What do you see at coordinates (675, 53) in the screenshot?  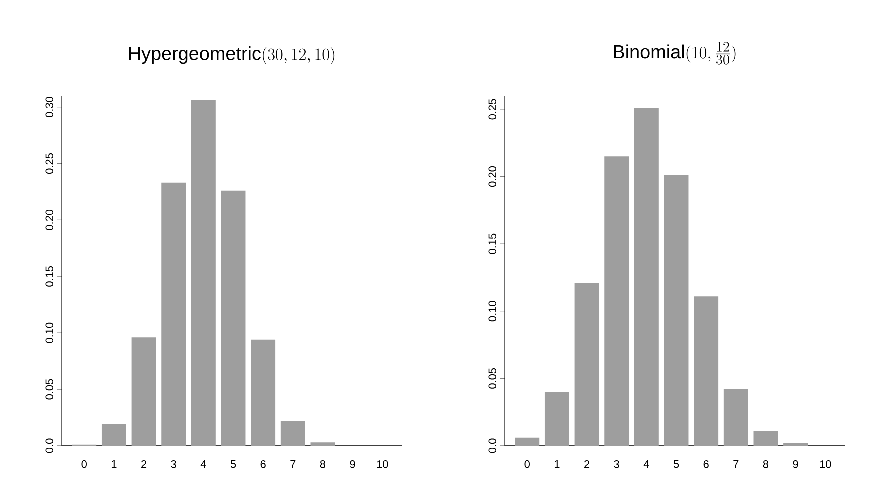 I see `chart-title: $\mathrm{Binomial}(10, \tfrac{12}{30})$` at bounding box center [675, 53].